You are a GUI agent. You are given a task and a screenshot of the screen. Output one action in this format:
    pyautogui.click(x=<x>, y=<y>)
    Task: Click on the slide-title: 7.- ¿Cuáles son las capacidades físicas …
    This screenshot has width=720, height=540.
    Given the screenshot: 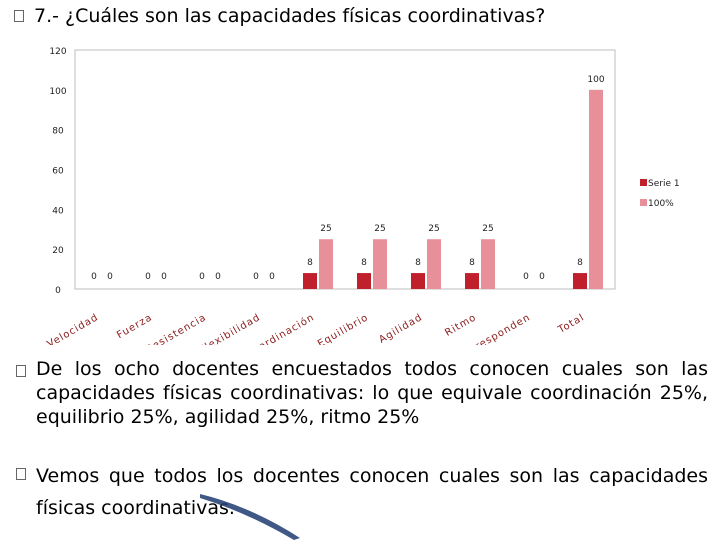 What is the action you would take?
    pyautogui.click(x=290, y=16)
    